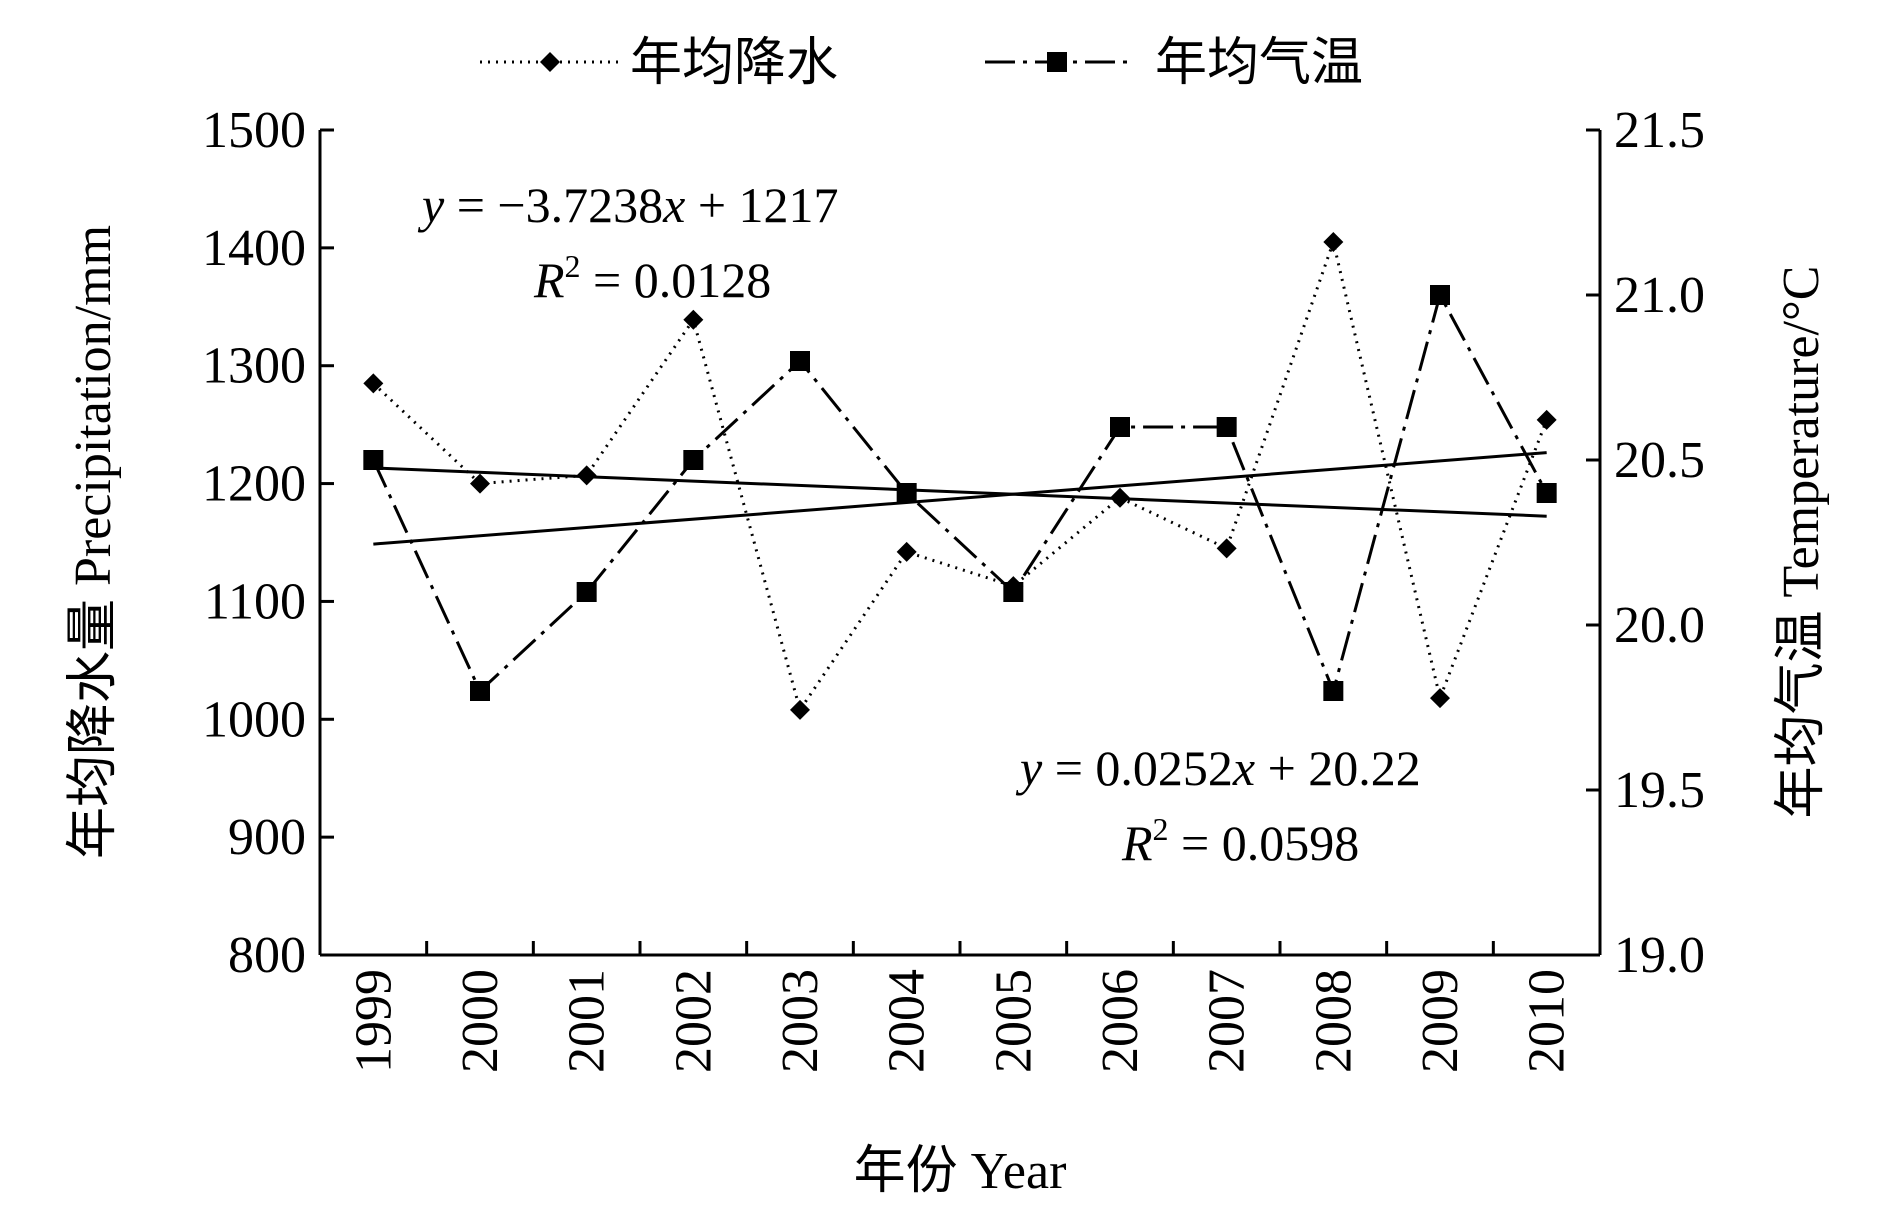 The image size is (1890, 1210). What do you see at coordinates (373, 1021) in the screenshot?
I see `x-tick-label: 1999` at bounding box center [373, 1021].